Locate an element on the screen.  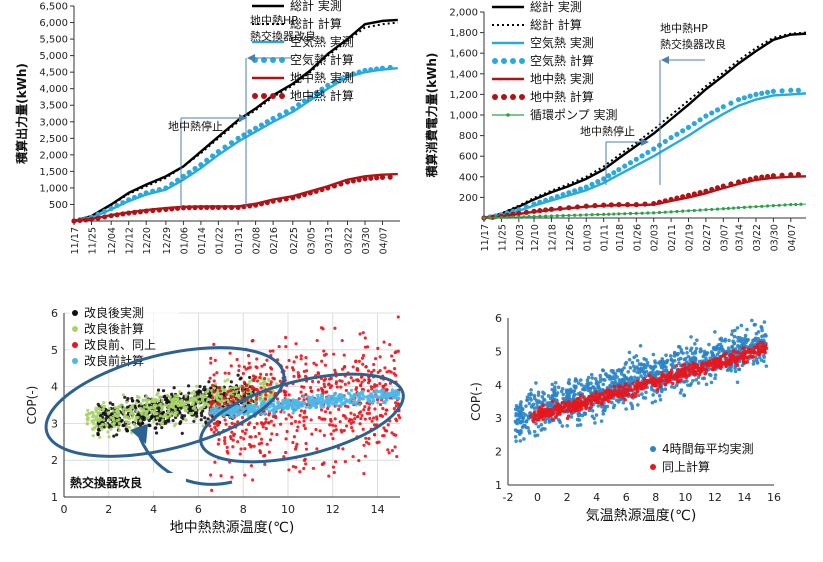
legend-label: 地中熱 計算 is located at coordinates (322, 95).